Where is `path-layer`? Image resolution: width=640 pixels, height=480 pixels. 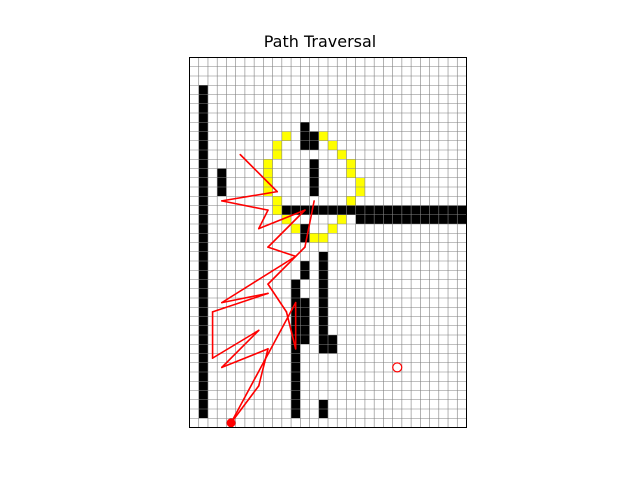 path-layer is located at coordinates (263, 288).